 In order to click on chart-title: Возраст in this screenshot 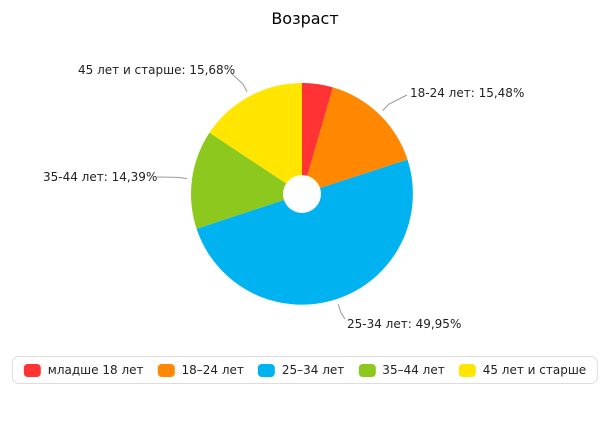, I will do `click(305, 18)`.